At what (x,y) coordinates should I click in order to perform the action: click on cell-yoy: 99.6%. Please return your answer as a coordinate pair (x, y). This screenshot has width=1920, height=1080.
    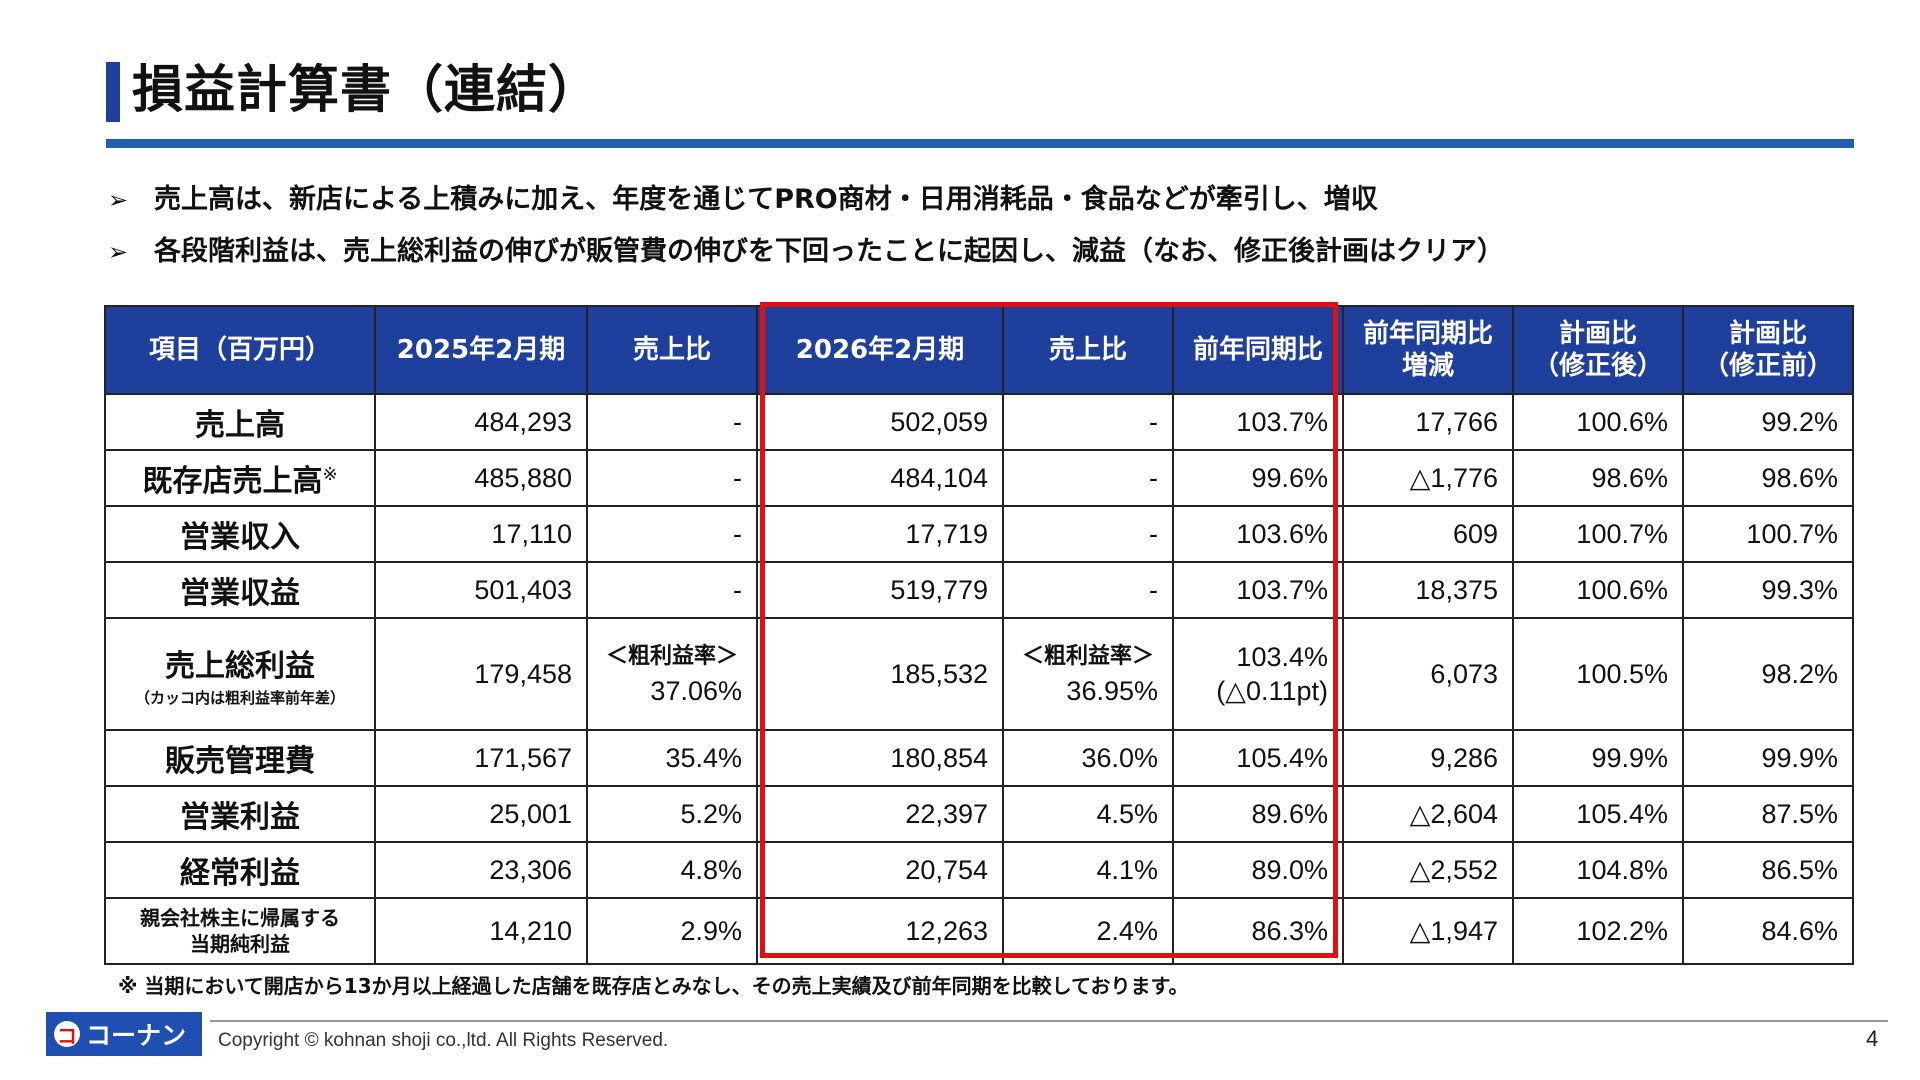
    Looking at the image, I should click on (1258, 478).